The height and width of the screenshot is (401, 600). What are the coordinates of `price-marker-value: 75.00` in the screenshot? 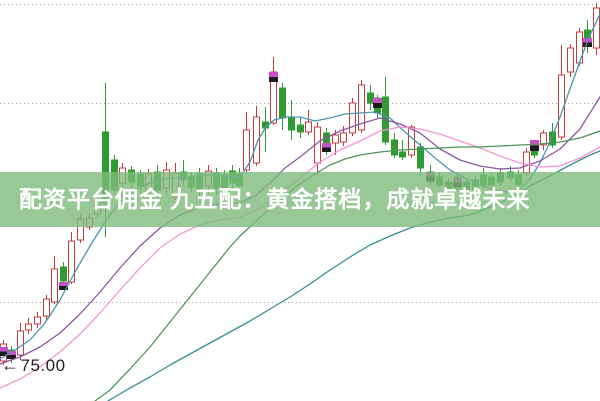 It's located at (43, 365).